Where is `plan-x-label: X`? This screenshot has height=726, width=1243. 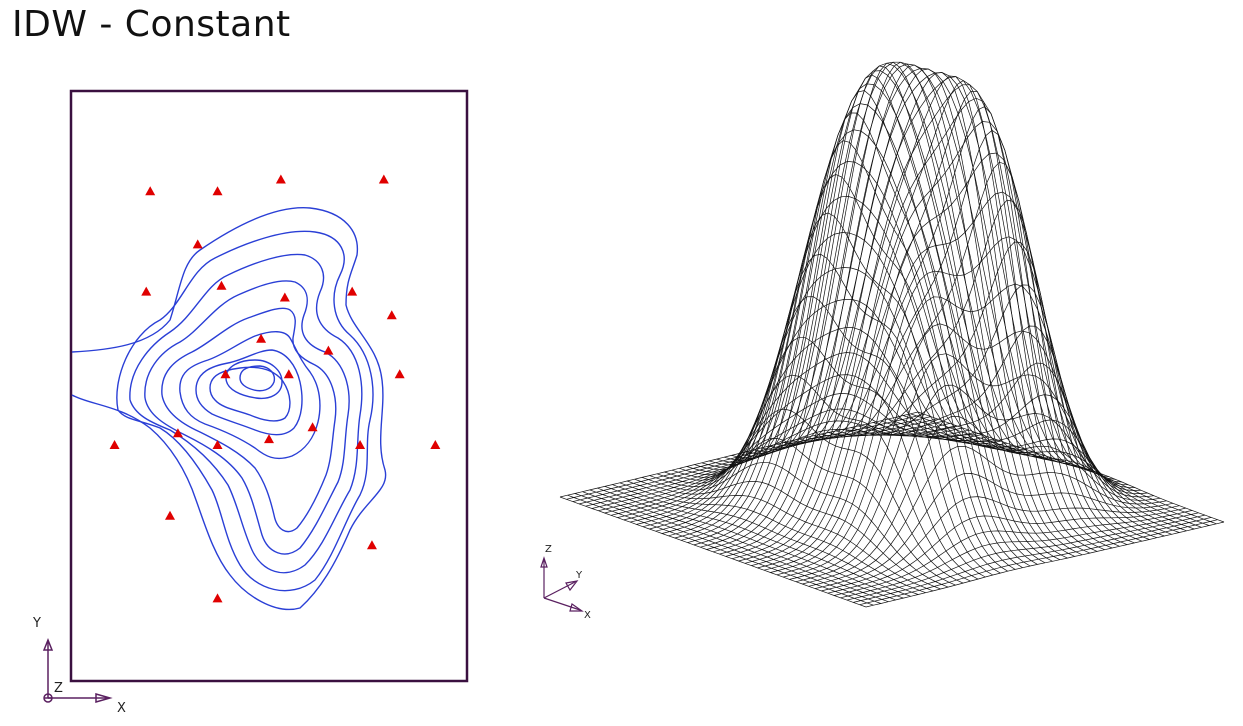 plan-x-label: X is located at coordinates (121, 708).